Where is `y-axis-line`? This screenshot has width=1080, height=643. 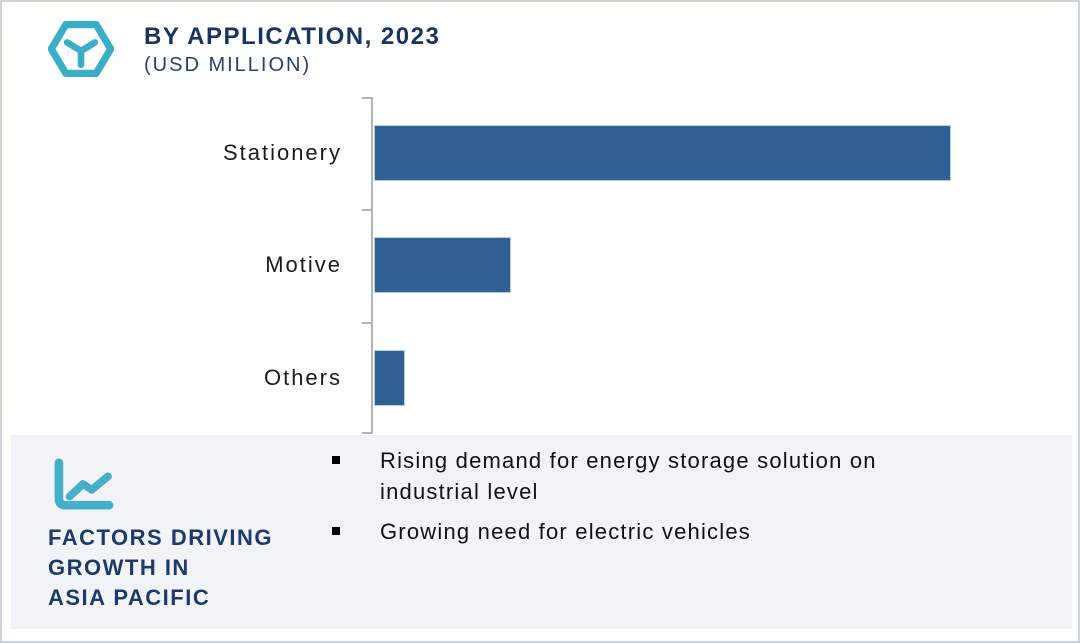 y-axis-line is located at coordinates (372, 265).